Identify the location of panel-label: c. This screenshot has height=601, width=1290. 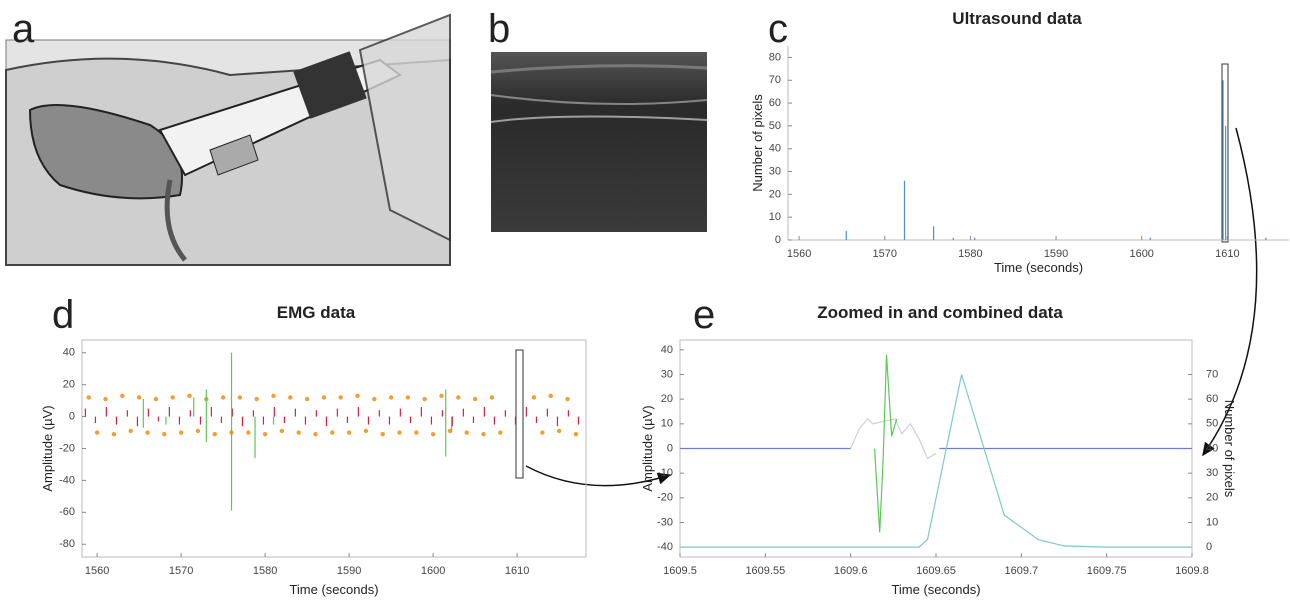
(778, 29).